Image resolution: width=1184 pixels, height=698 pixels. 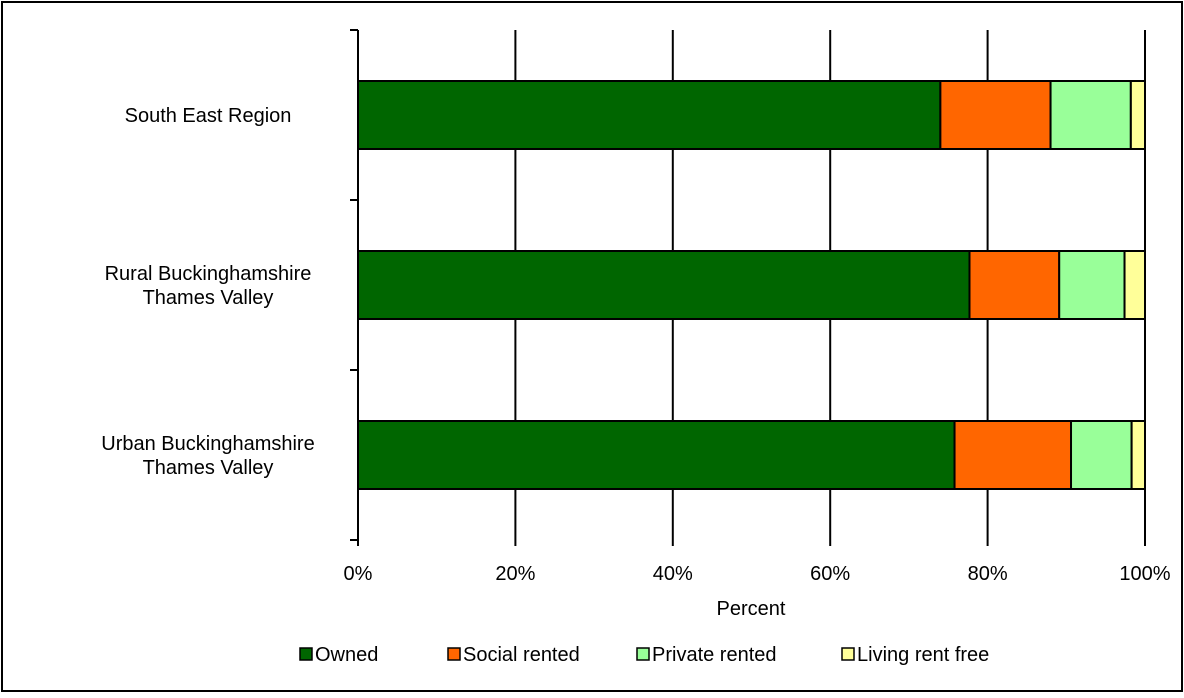 I want to click on y-category-label: Rural Buckinghamshire Thames Valley, so click(x=208, y=286).